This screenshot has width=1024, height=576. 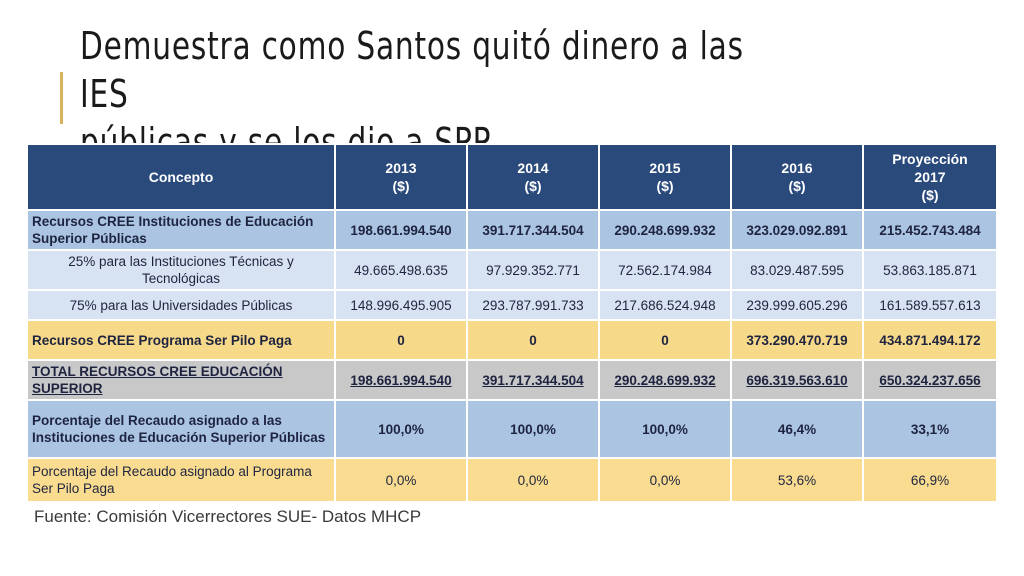 I want to click on title-accent-bar, so click(x=61, y=98).